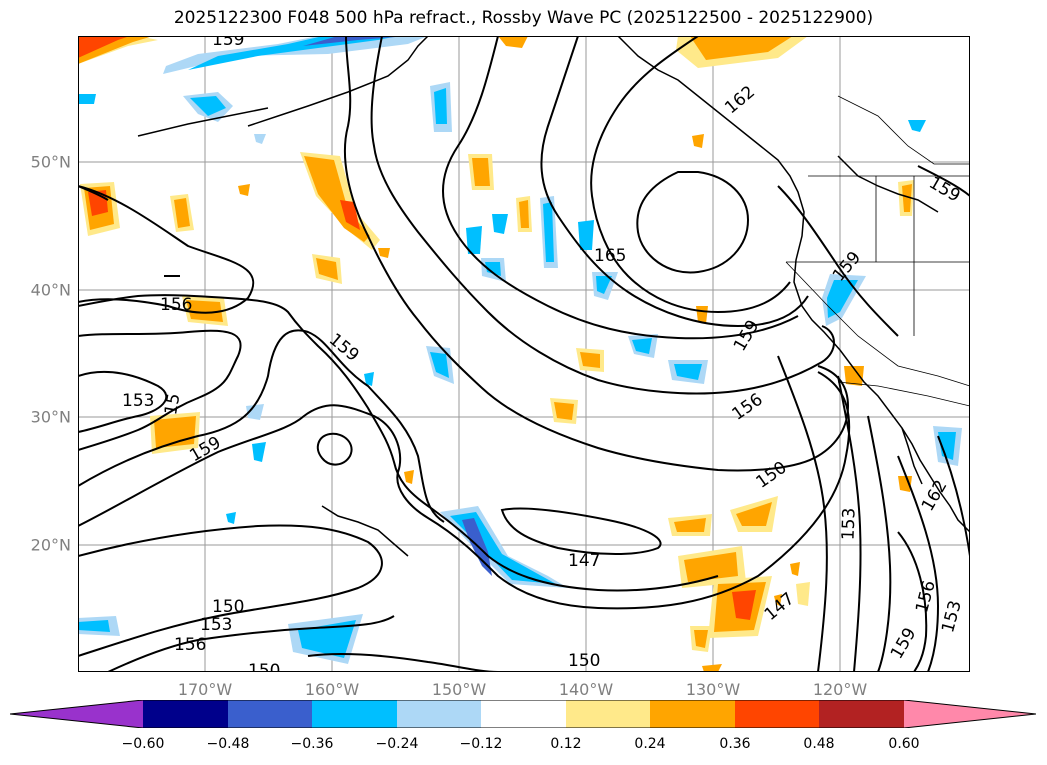 This screenshot has height=765, width=1047. I want to click on lon-label-140w: 140°W, so click(586, 689).